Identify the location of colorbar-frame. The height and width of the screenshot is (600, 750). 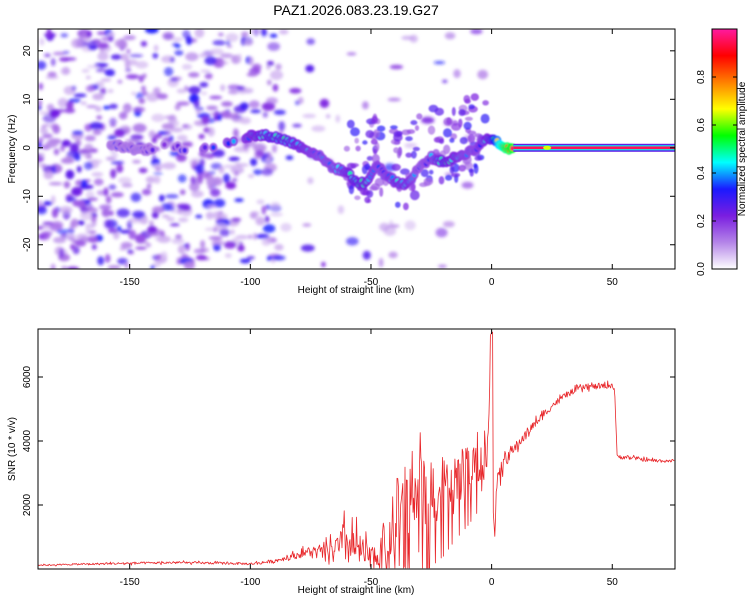
(724, 149).